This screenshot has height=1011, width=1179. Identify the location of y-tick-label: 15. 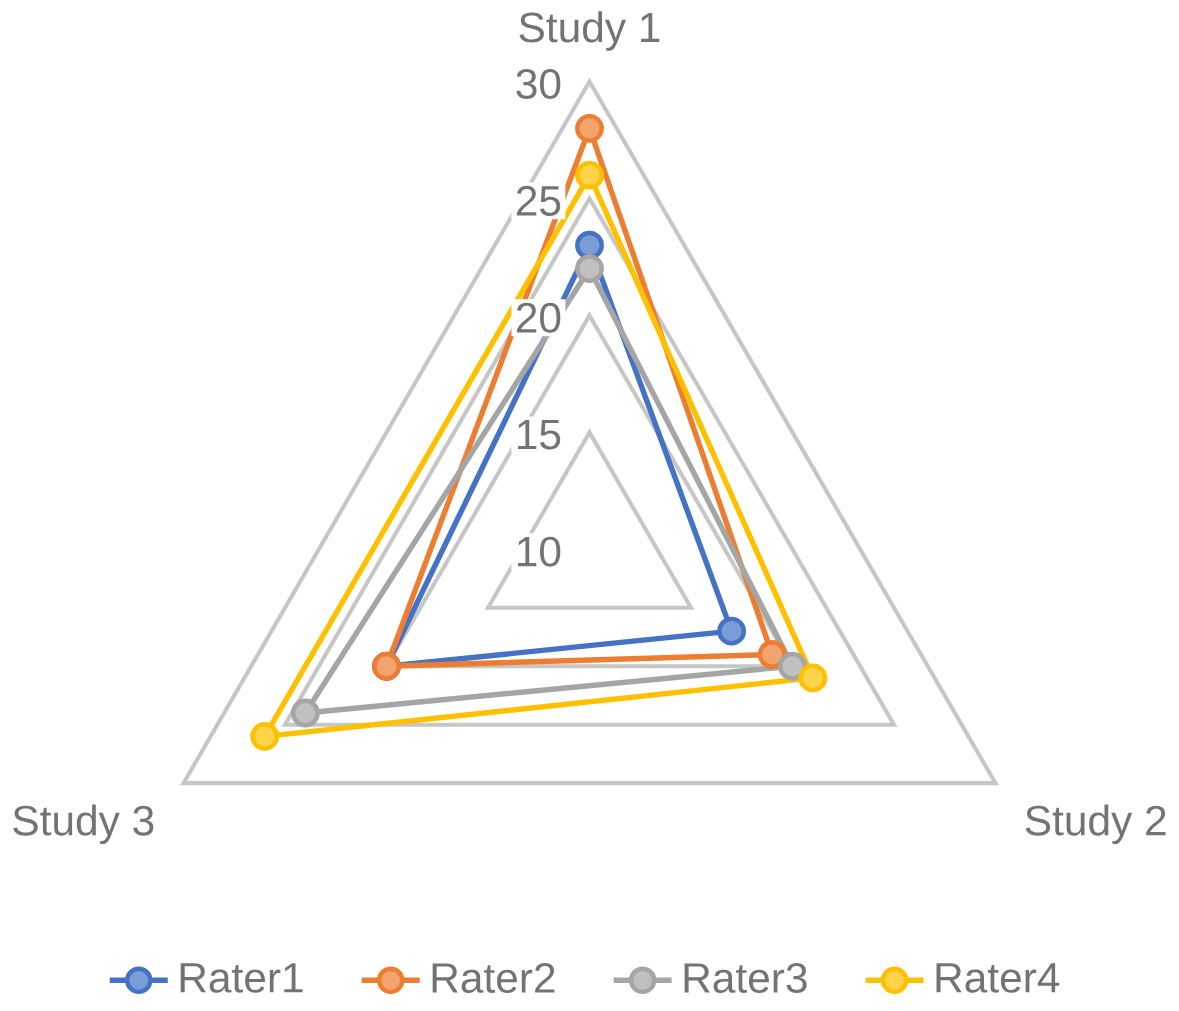
(539, 434).